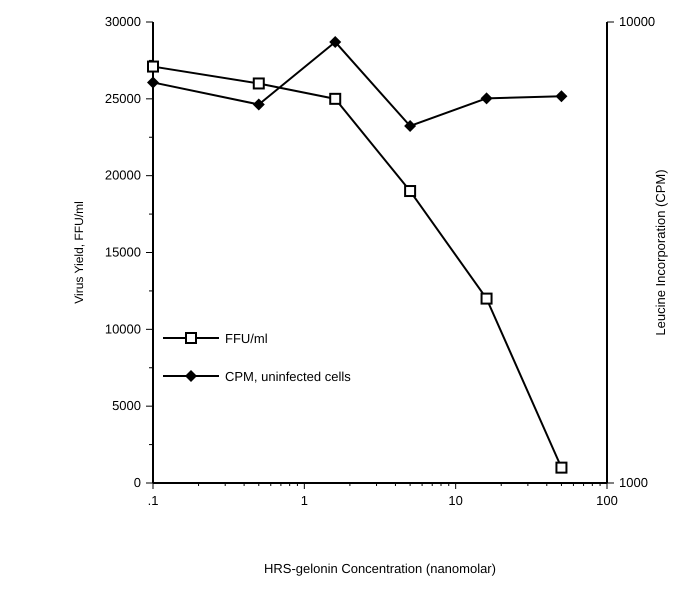 The height and width of the screenshot is (611, 674). Describe the element at coordinates (660, 252) in the screenshot. I see `y2-axis-title: Leucine Incorporation (CPM)` at that location.